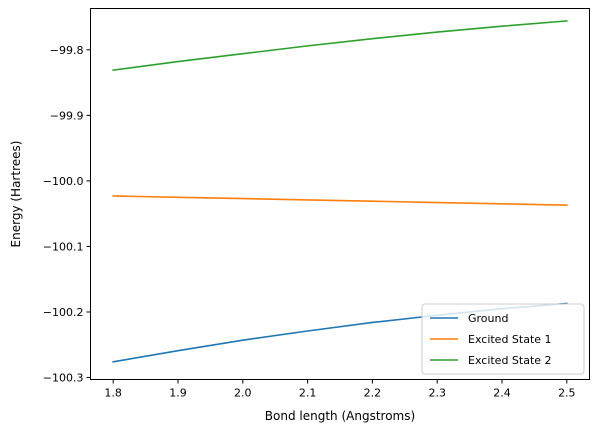  I want to click on legend-label: Ground, so click(488, 318).